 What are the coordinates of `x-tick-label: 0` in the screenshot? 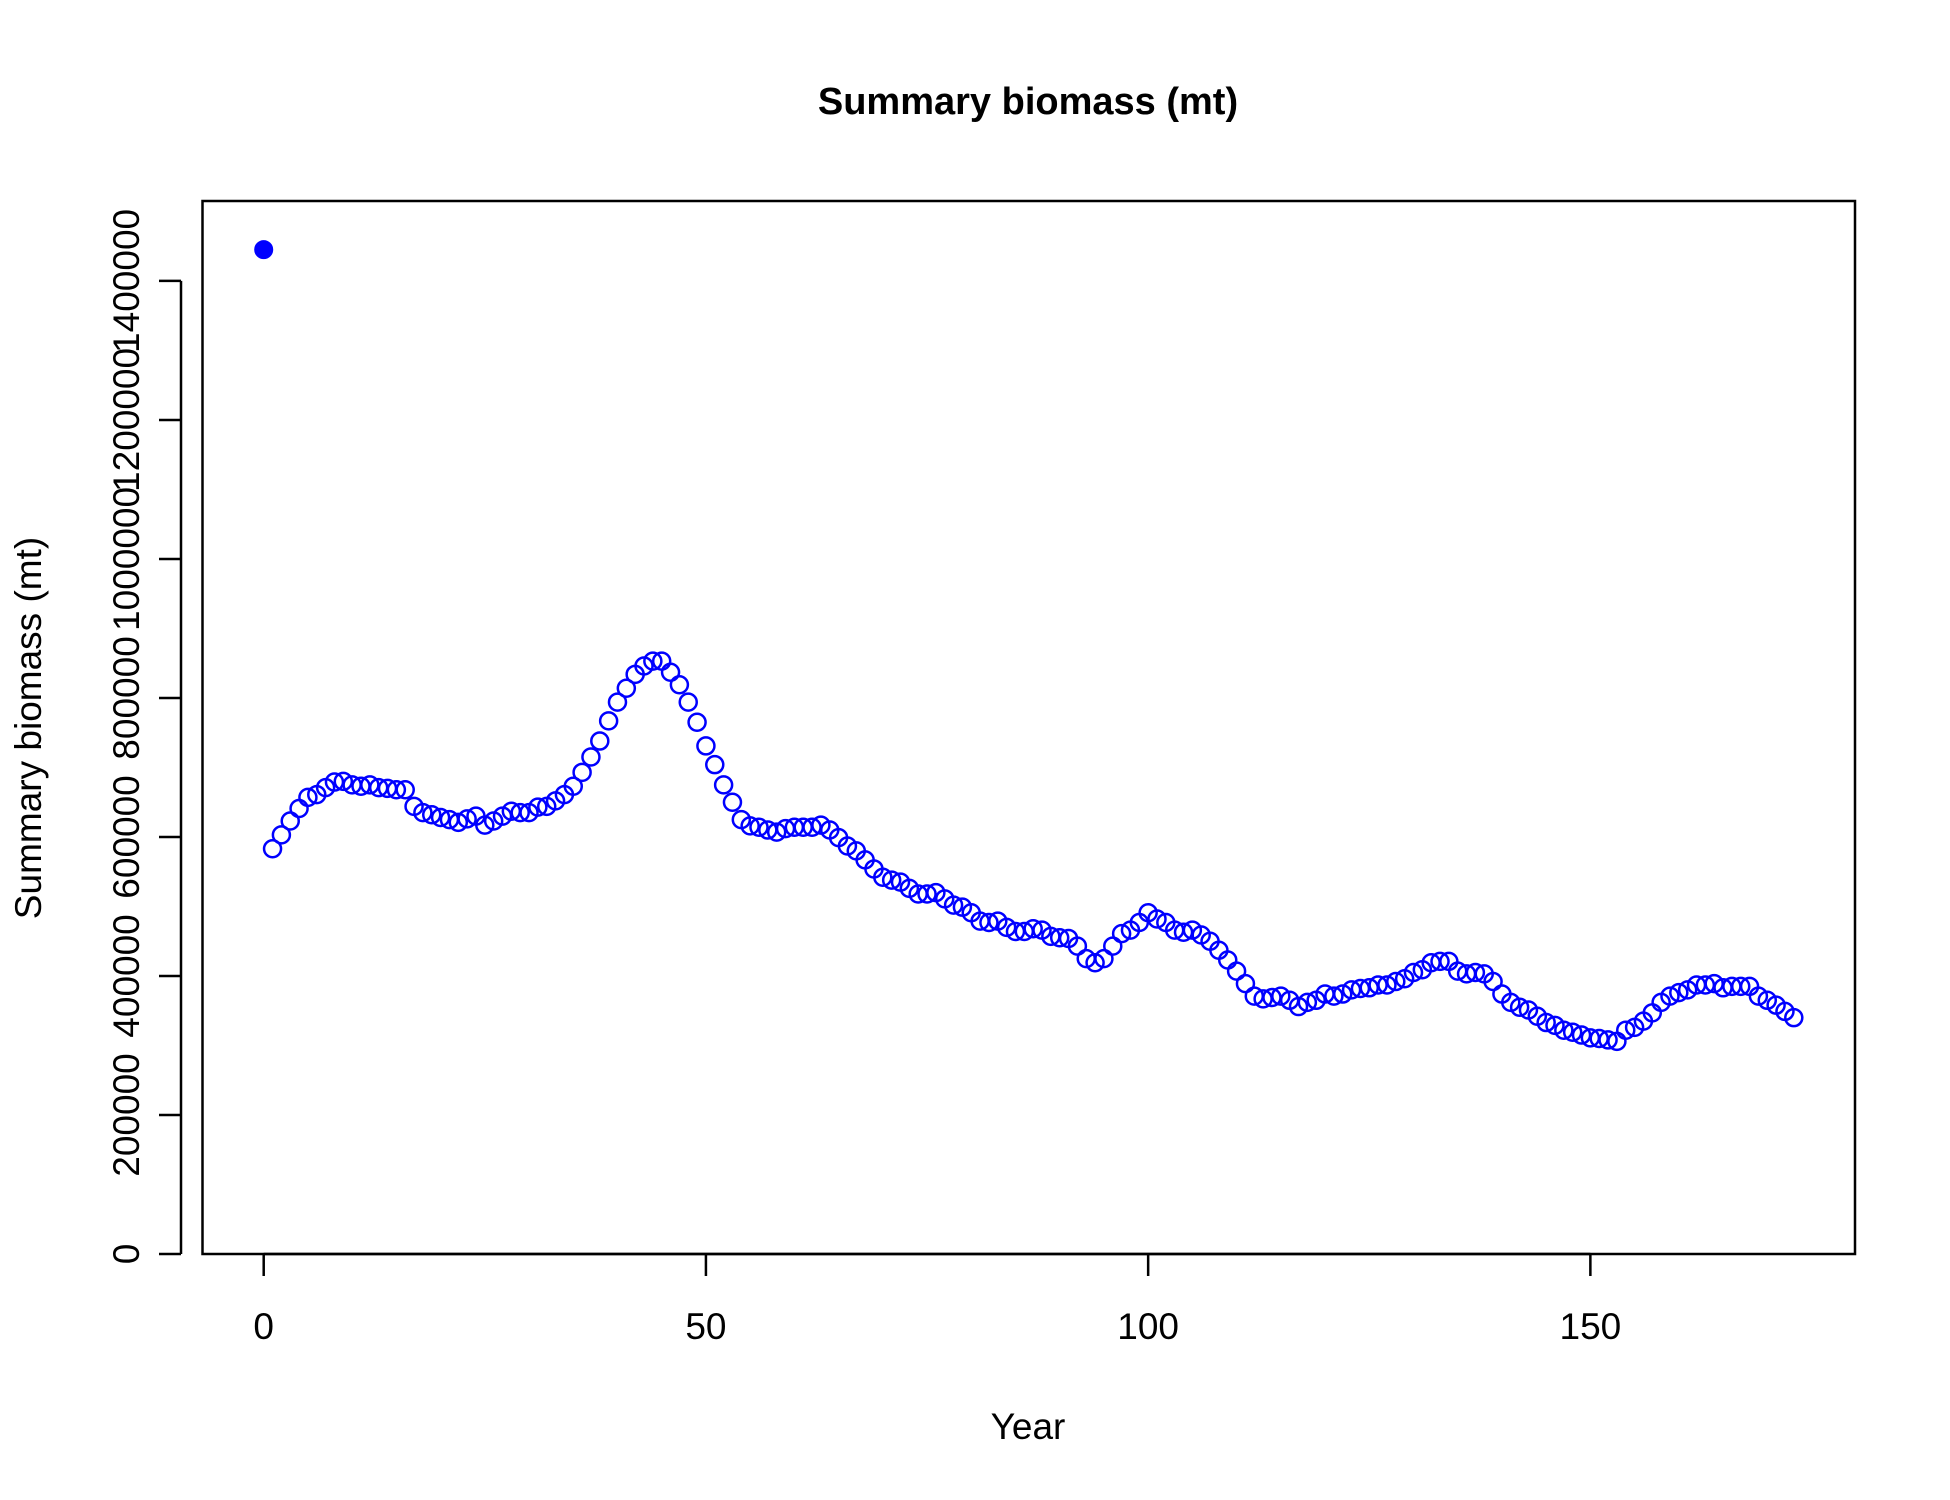 It's located at (263, 1326).